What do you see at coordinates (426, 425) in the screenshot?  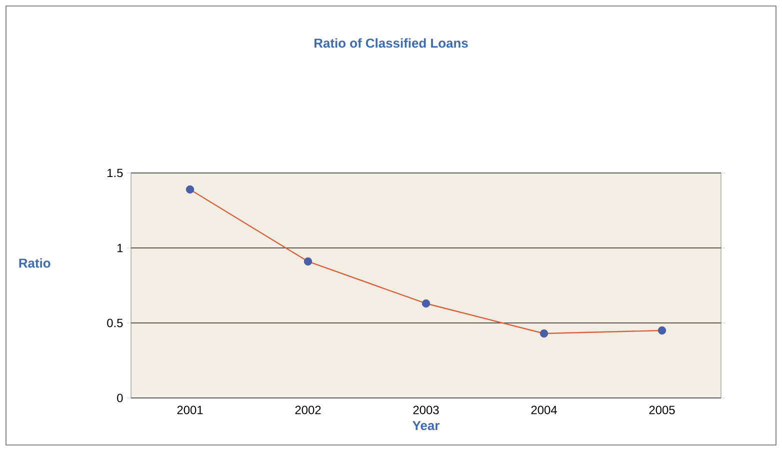 I see `x-axis-title: Year` at bounding box center [426, 425].